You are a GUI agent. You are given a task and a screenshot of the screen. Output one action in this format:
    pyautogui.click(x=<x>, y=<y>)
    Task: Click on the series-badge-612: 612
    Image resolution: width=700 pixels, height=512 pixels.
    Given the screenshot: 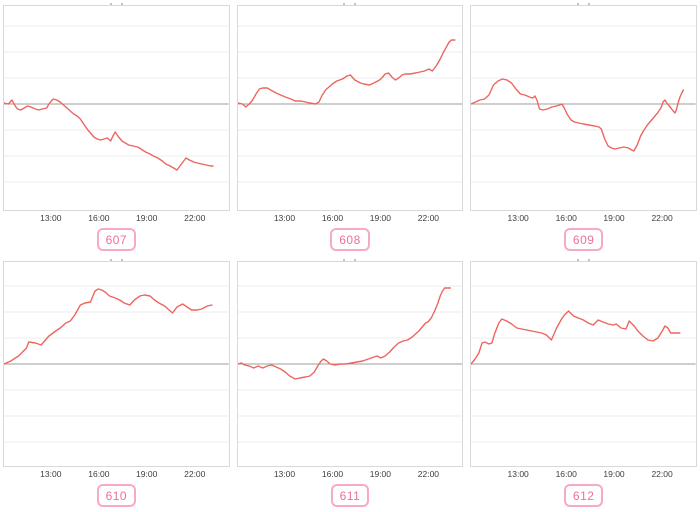 What is the action you would take?
    pyautogui.click(x=583, y=495)
    